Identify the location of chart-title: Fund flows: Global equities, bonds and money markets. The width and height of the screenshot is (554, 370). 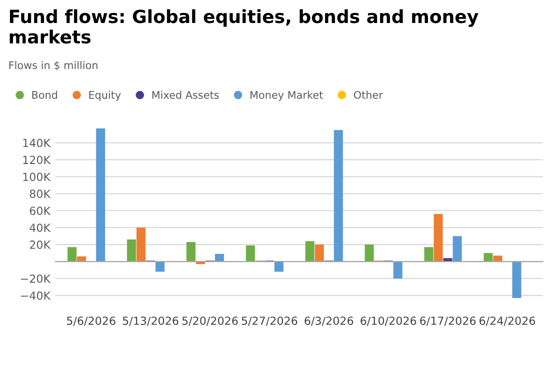
(244, 26).